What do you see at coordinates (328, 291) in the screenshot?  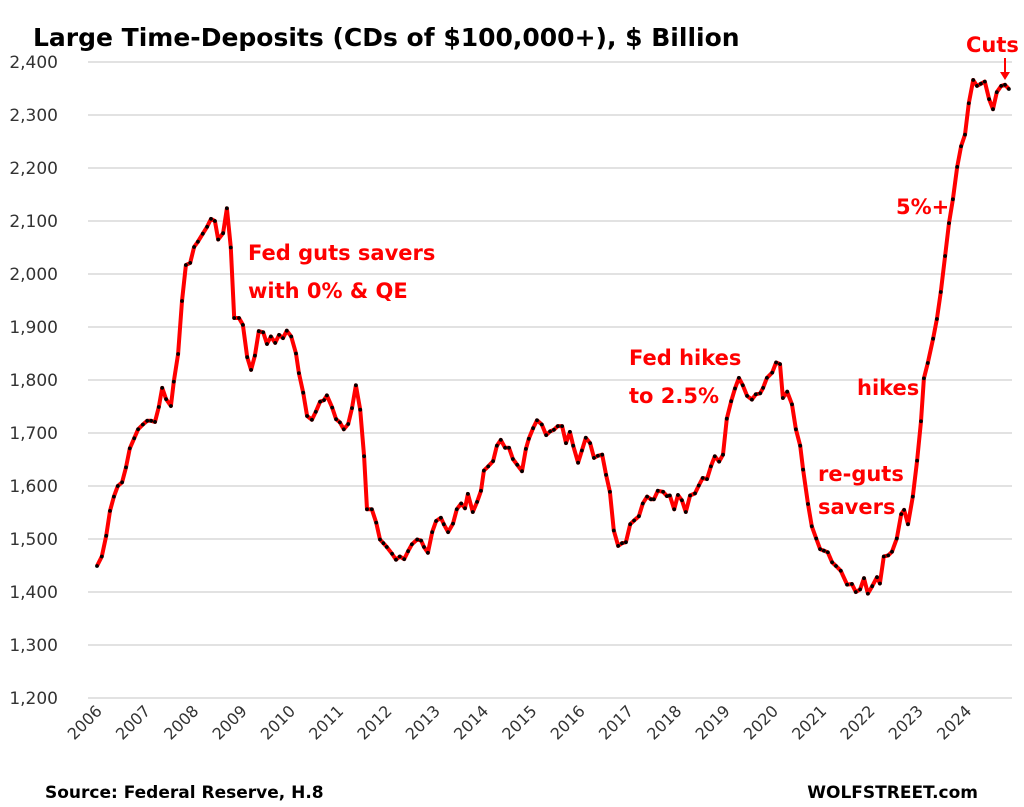 I see `annotation-fed-guts-line2: with 0% & QE` at bounding box center [328, 291].